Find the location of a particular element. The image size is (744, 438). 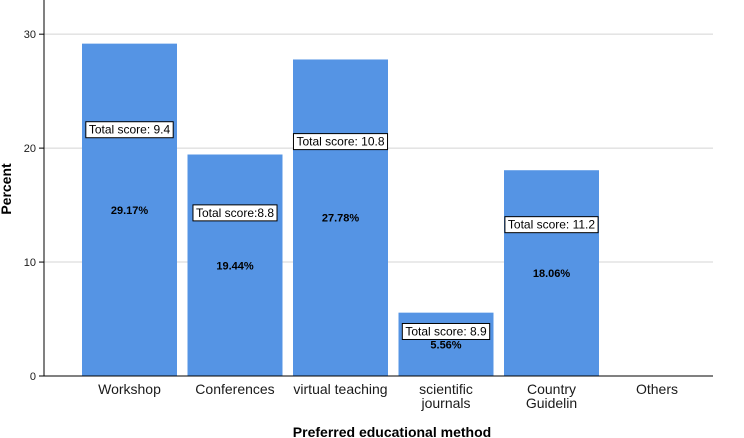

annotation-box: Total score: 11.2 is located at coordinates (551, 225).